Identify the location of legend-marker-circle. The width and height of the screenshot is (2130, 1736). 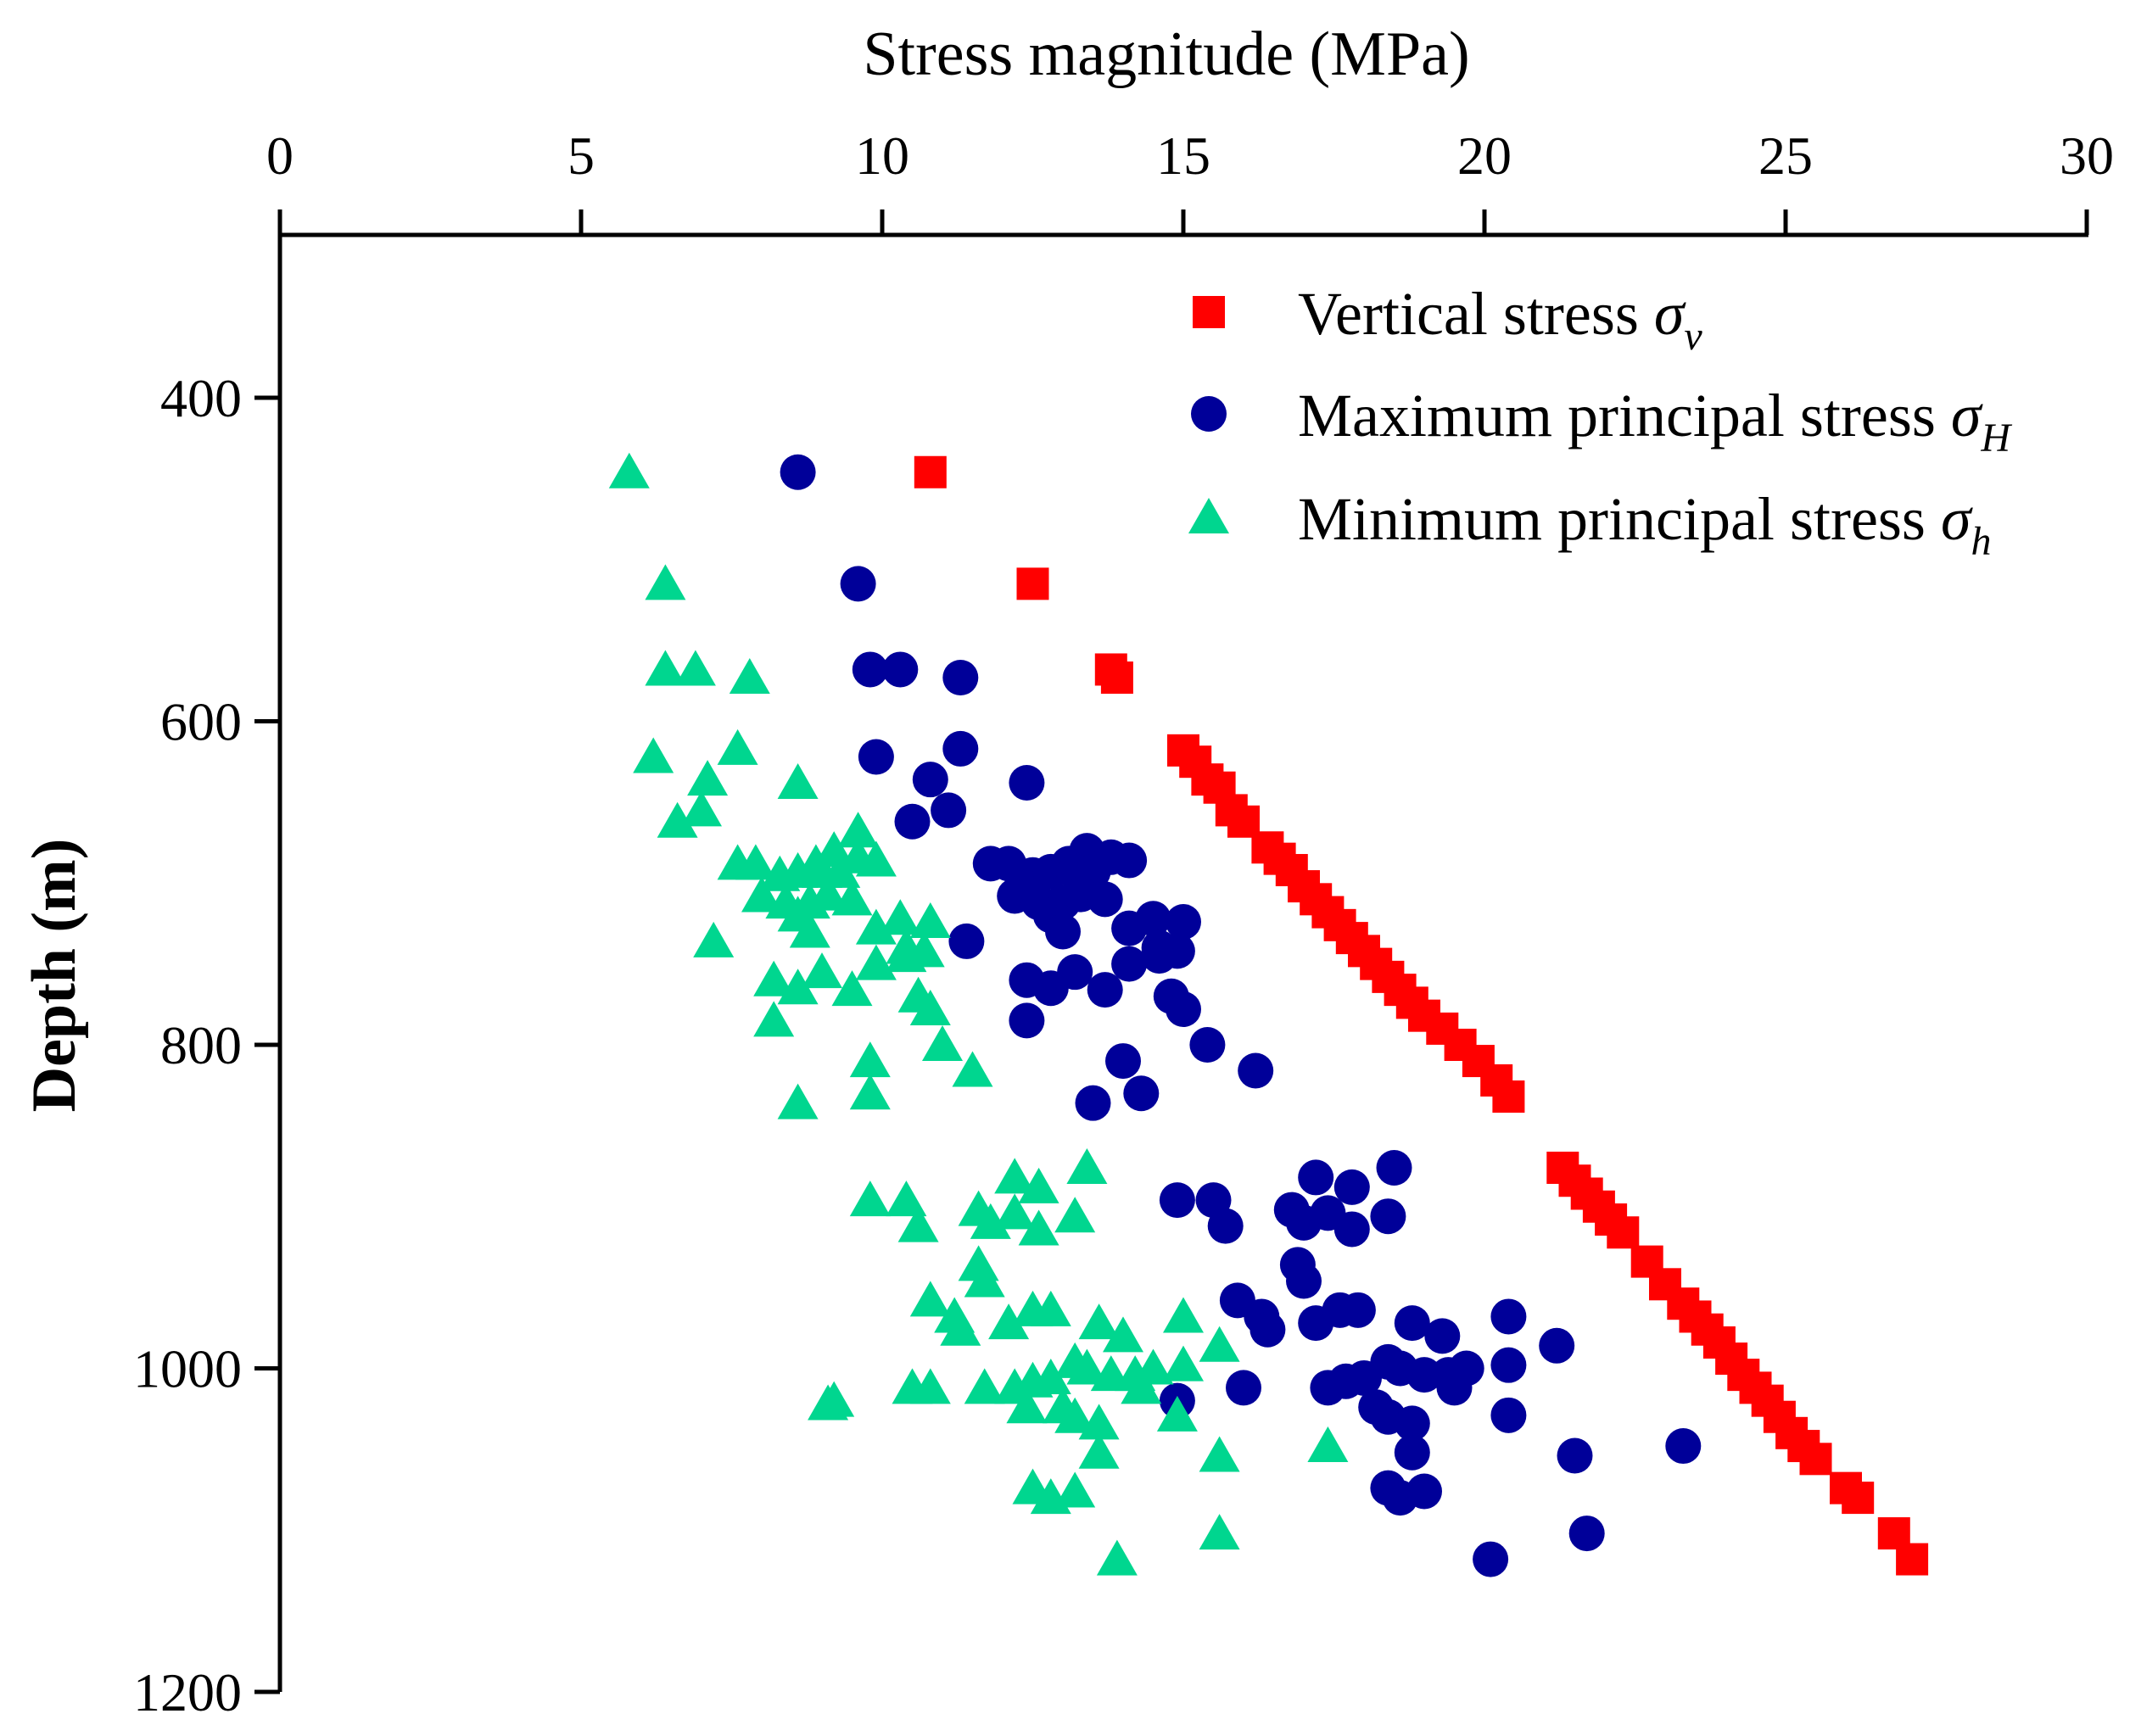
(1209, 414).